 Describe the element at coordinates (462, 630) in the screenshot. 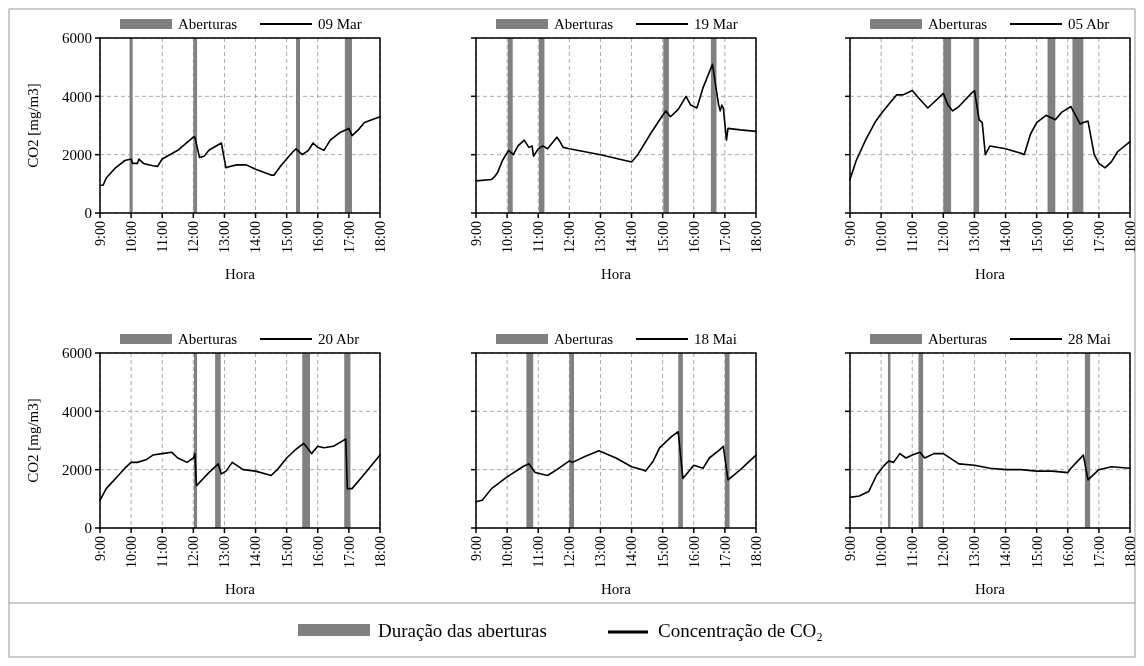

I see `text: Duração das aberturas` at that location.